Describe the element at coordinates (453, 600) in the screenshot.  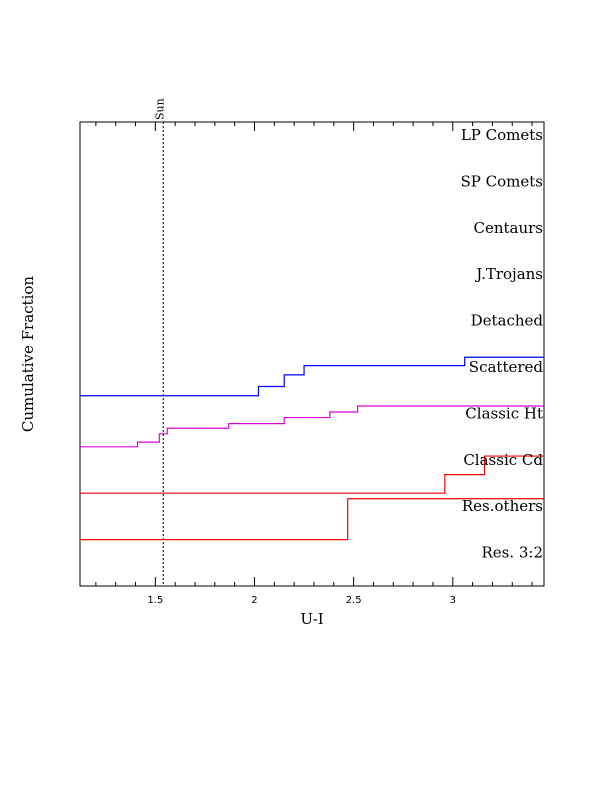
I see `x-tick-label: 3` at that location.